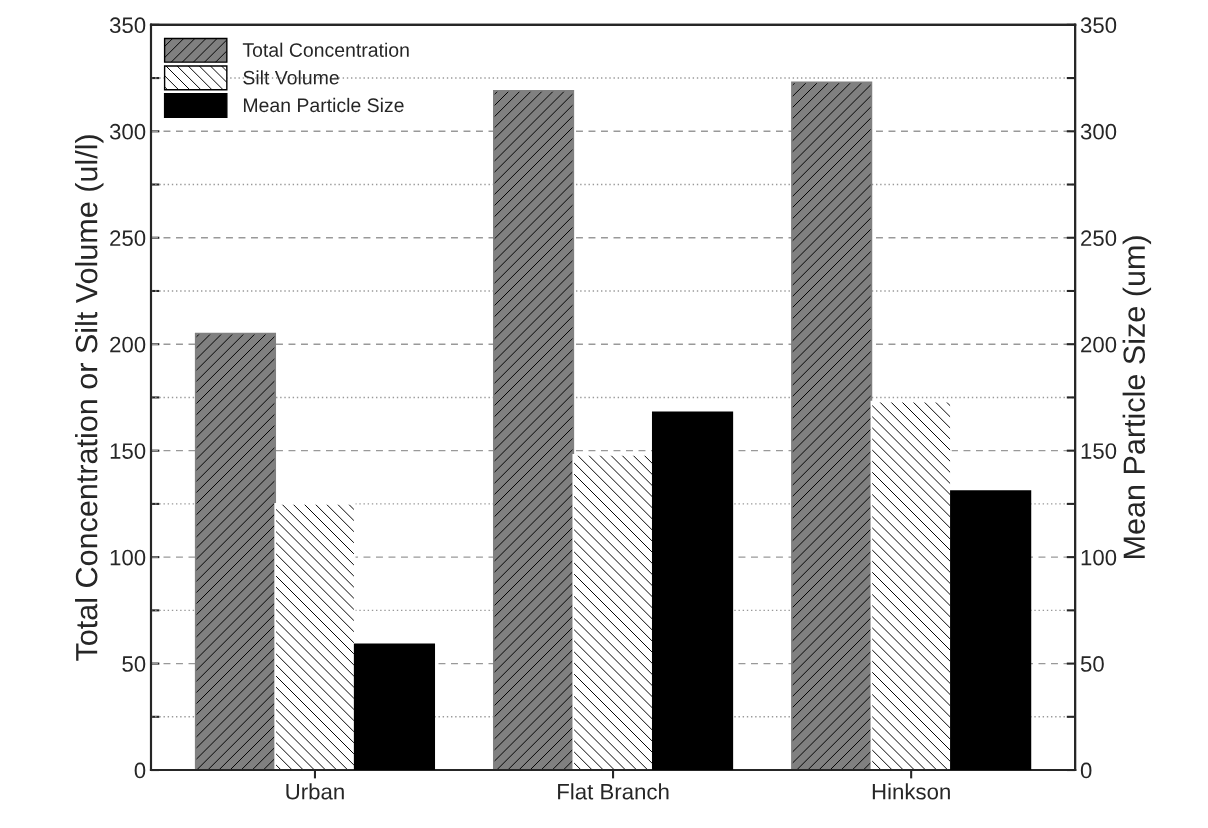 The width and height of the screenshot is (1208, 828). I want to click on legend-label: Silt Volume, so click(291, 77).